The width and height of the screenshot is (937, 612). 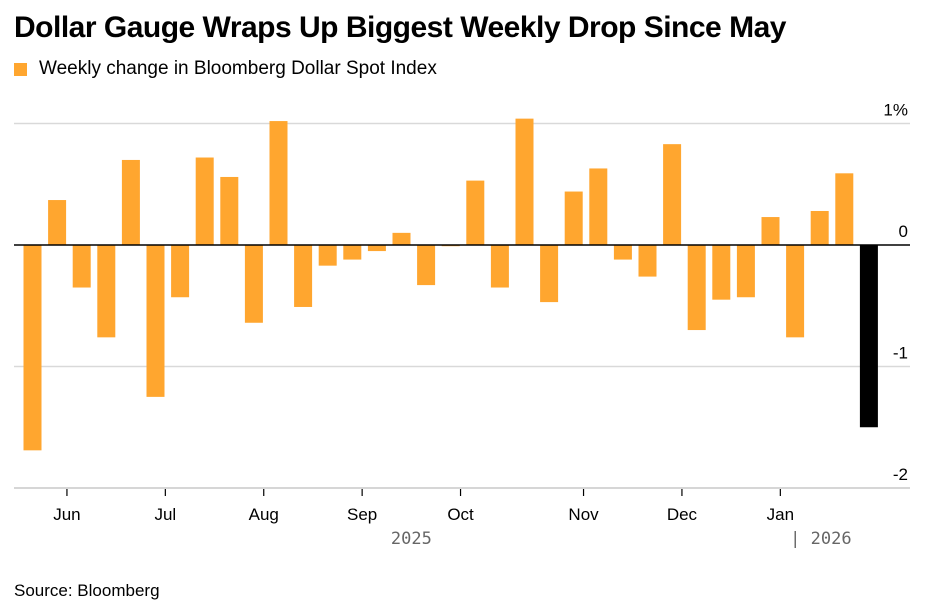 I want to click on y-tick-label: 1%, so click(x=895, y=110).